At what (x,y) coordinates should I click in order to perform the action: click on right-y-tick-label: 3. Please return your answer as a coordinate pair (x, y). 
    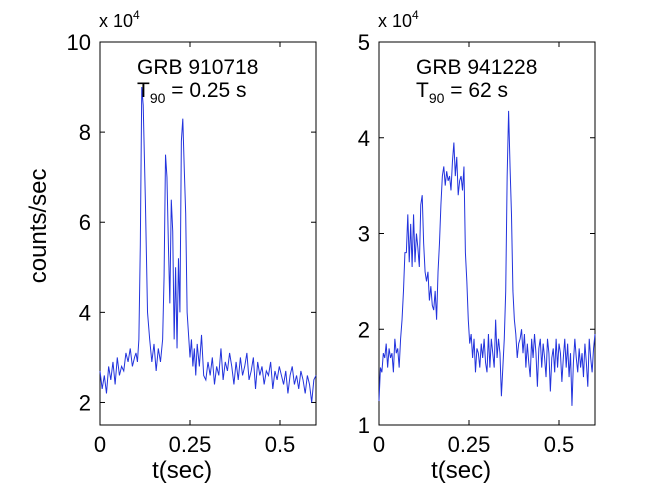
    Looking at the image, I should click on (364, 234).